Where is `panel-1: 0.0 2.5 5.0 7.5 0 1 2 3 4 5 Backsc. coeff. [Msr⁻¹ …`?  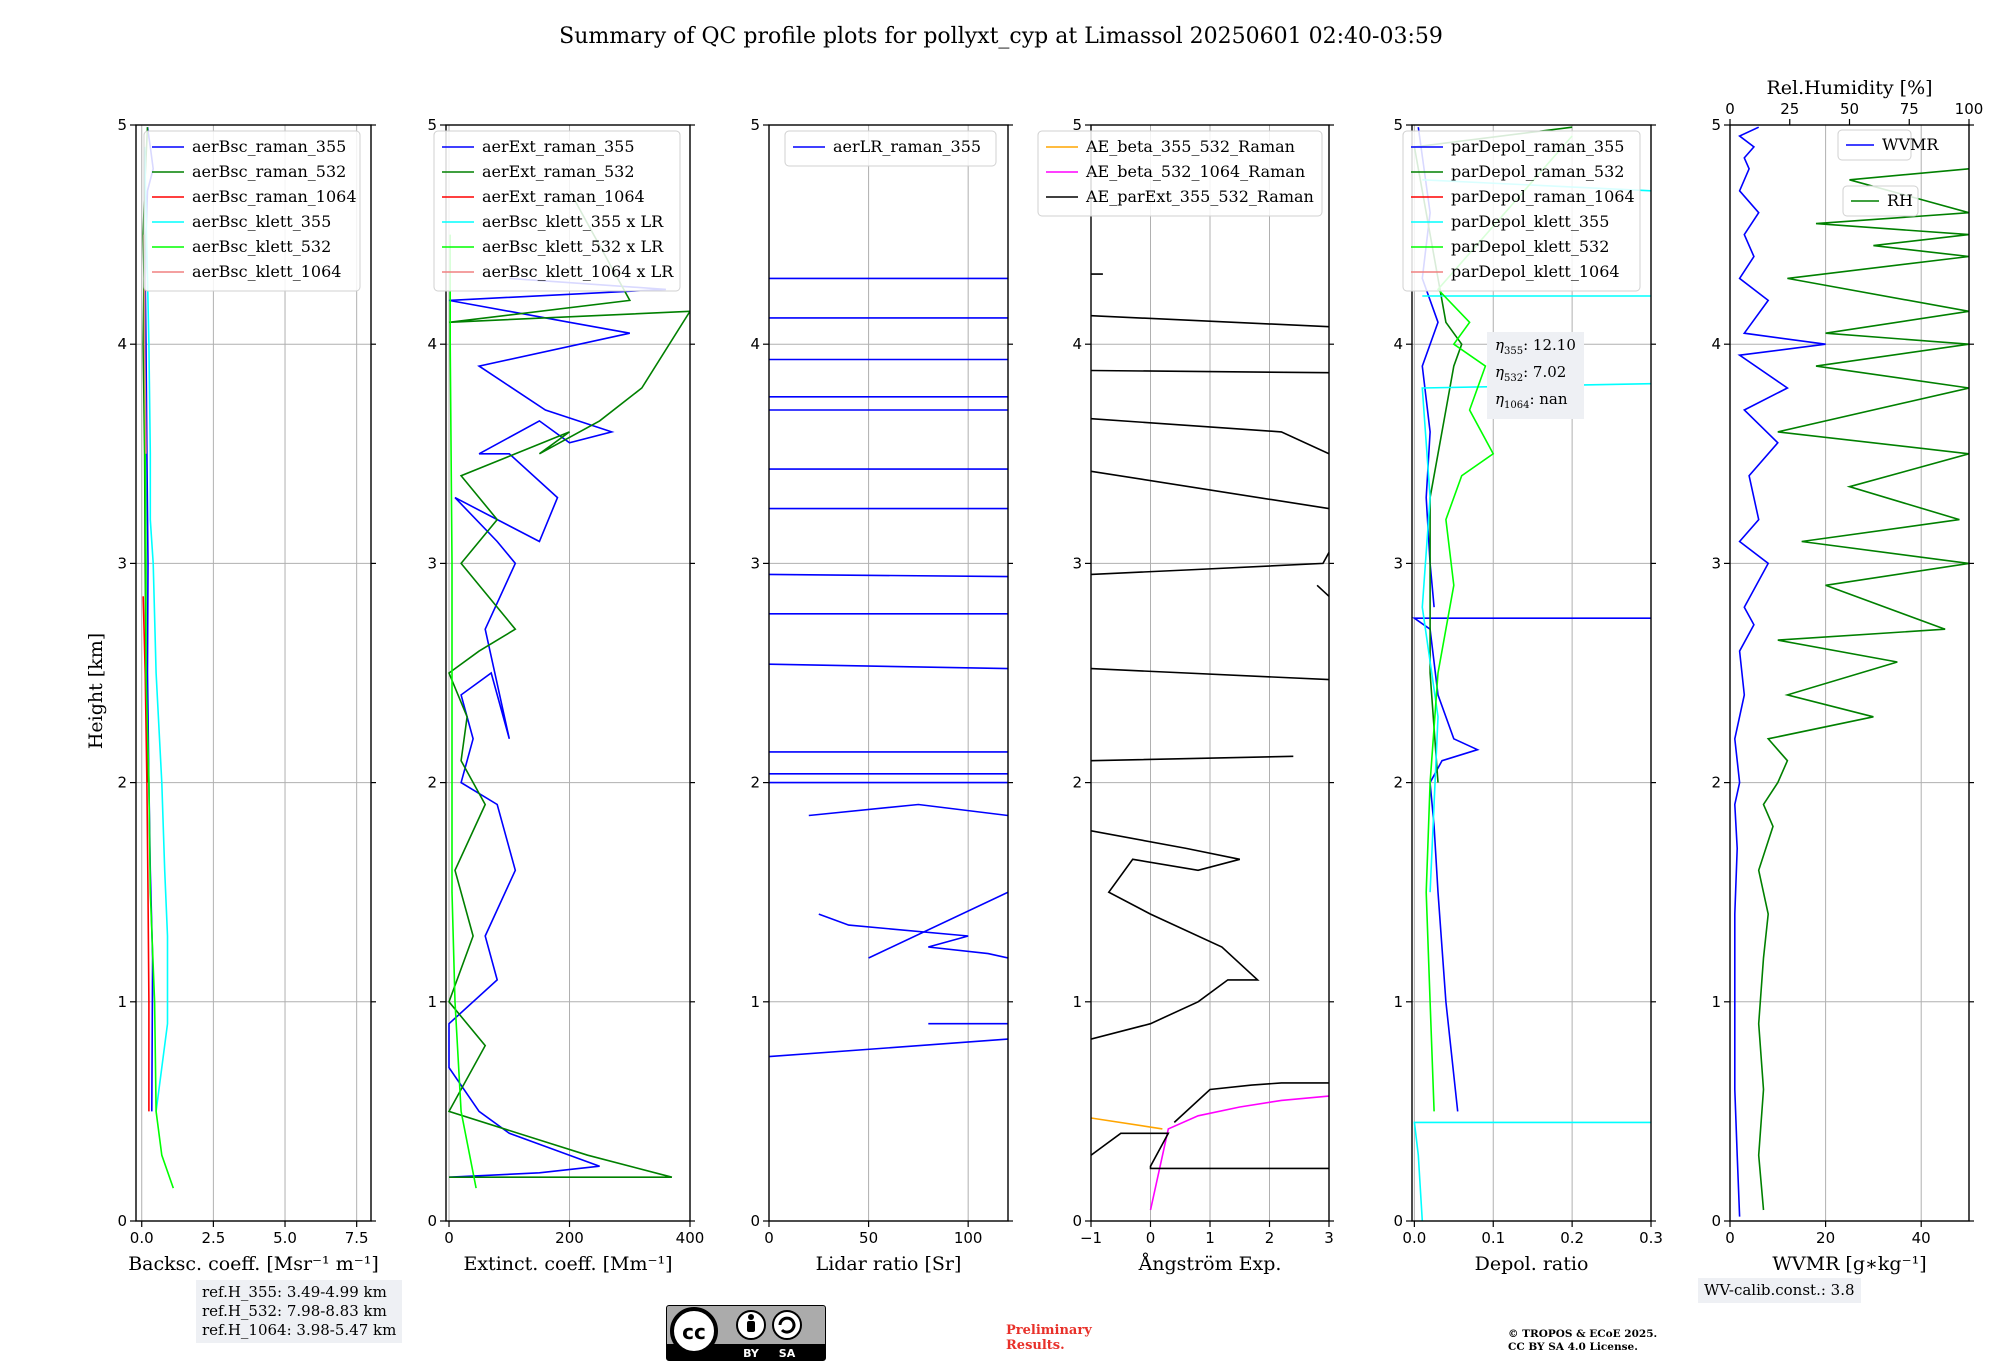
panel-1: 0.0 2.5 5.0 7.5 0 1 2 3 4 5 Backsc. coeff. [Msr⁻¹ … is located at coordinates (247, 695).